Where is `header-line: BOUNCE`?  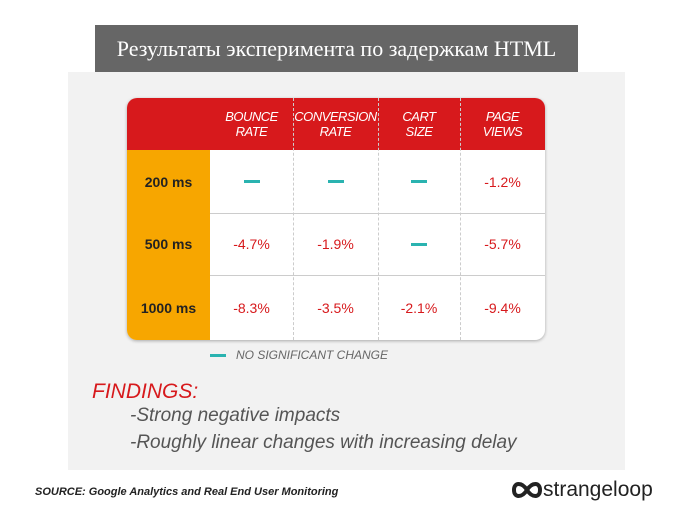
header-line: BOUNCE is located at coordinates (251, 116).